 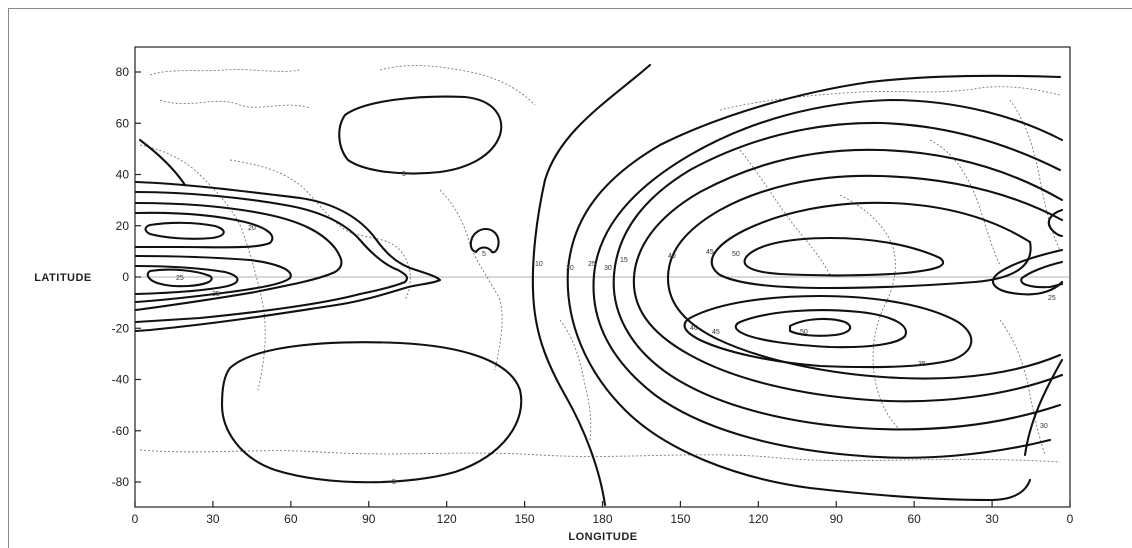 What do you see at coordinates (121, 431) in the screenshot?
I see `y-tick-label: -60` at bounding box center [121, 431].